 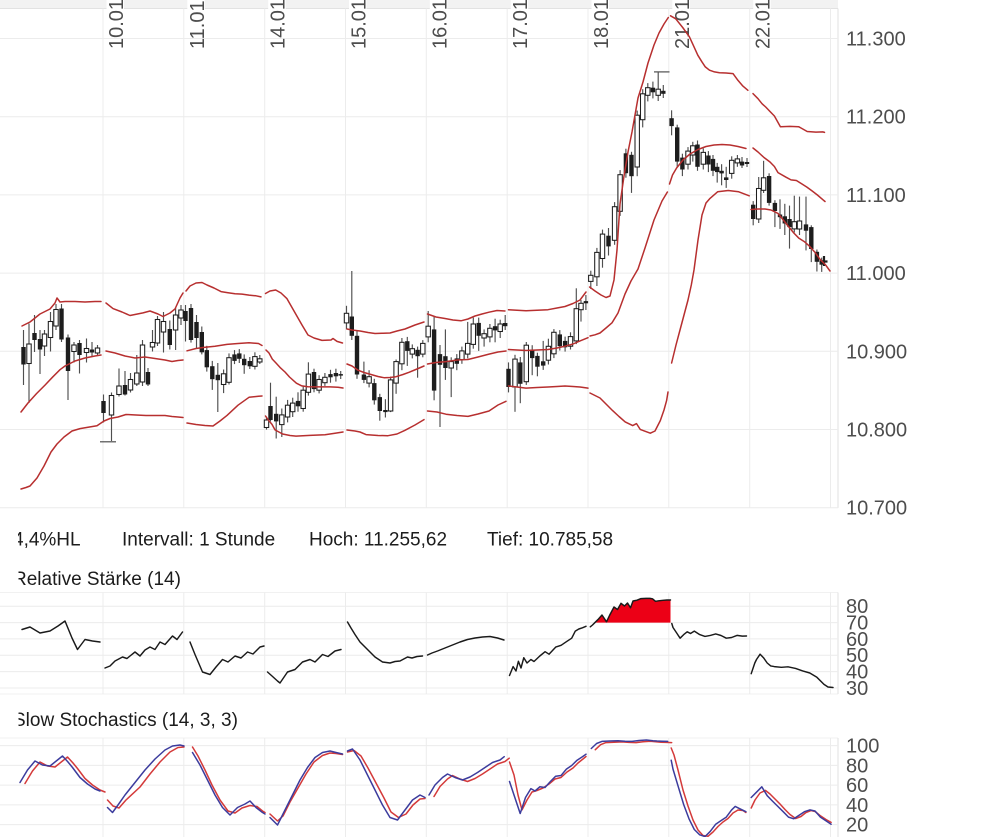 What do you see at coordinates (857, 624) in the screenshot?
I see `svg-text: 70` at bounding box center [857, 624].